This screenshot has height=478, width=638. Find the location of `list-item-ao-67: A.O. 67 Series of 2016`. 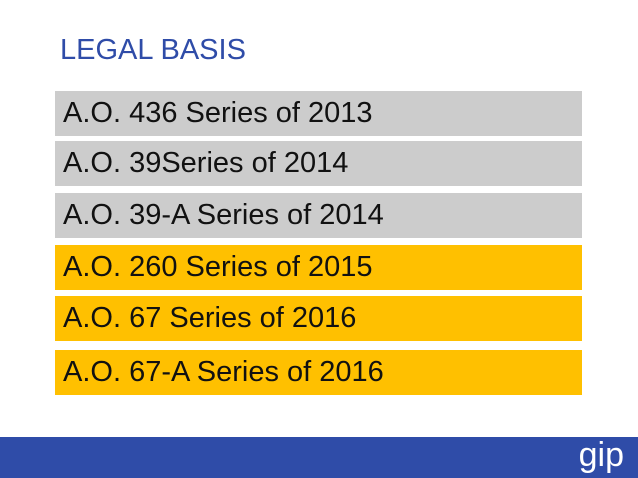

list-item-ao-67: A.O. 67 Series of 2016 is located at coordinates (318, 318).